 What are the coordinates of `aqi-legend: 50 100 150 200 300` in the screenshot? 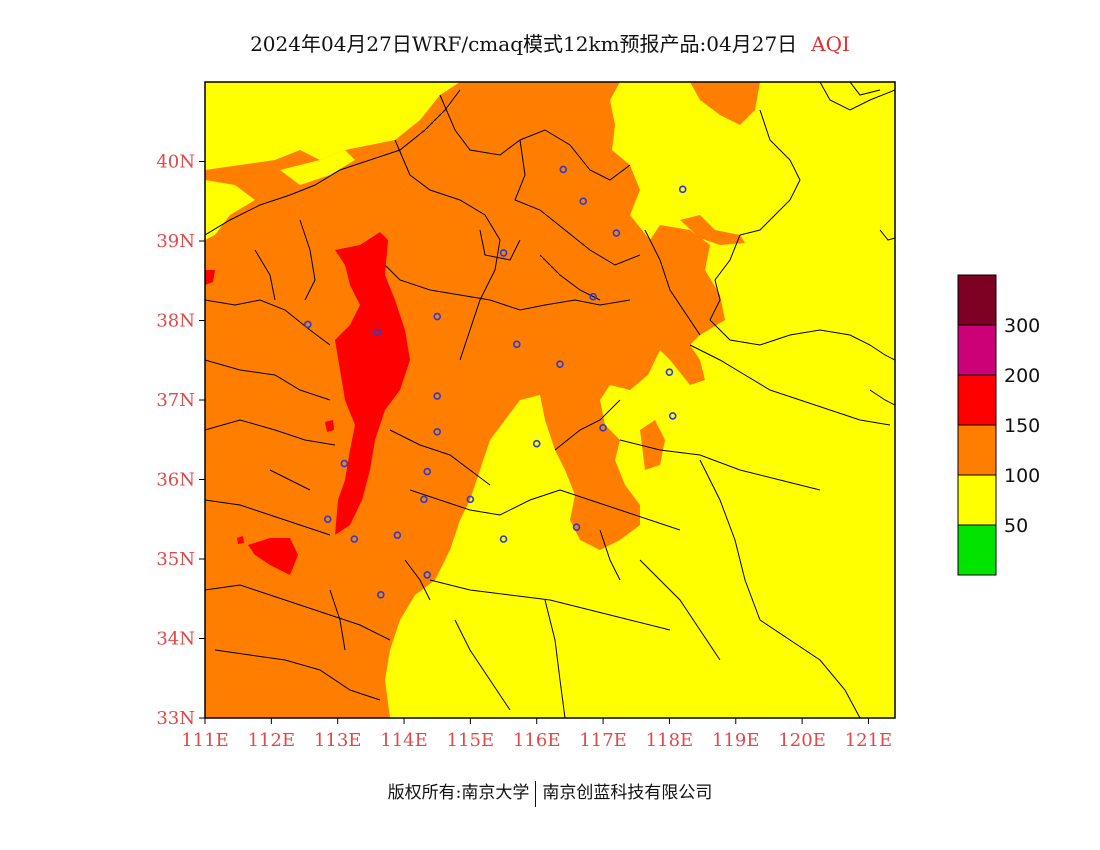 It's located at (998, 425).